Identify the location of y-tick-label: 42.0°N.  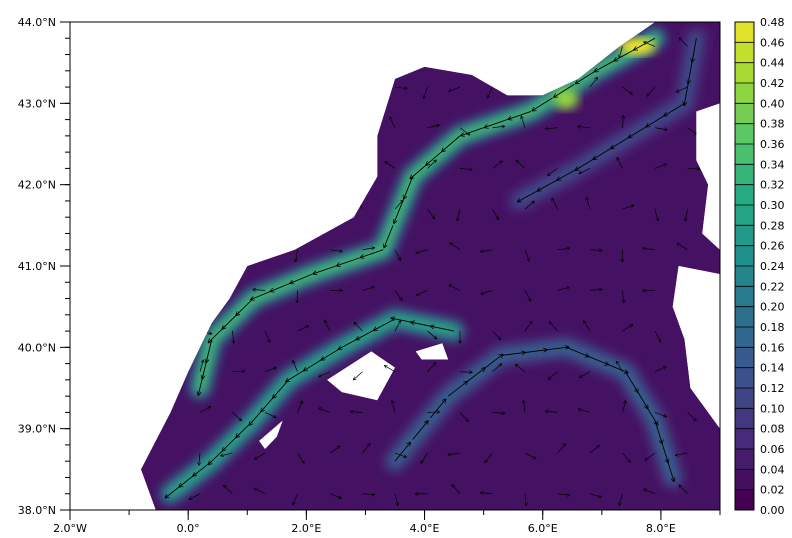
(37, 185).